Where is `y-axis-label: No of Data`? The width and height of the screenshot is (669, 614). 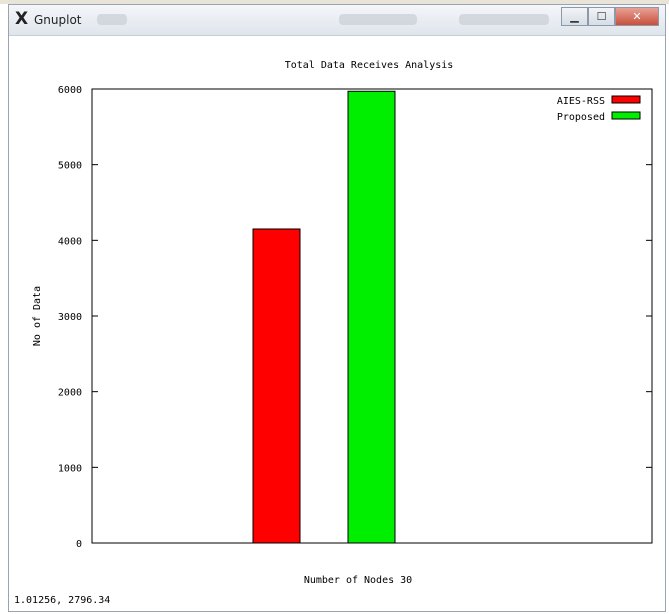
y-axis-label: No of Data is located at coordinates (37, 316).